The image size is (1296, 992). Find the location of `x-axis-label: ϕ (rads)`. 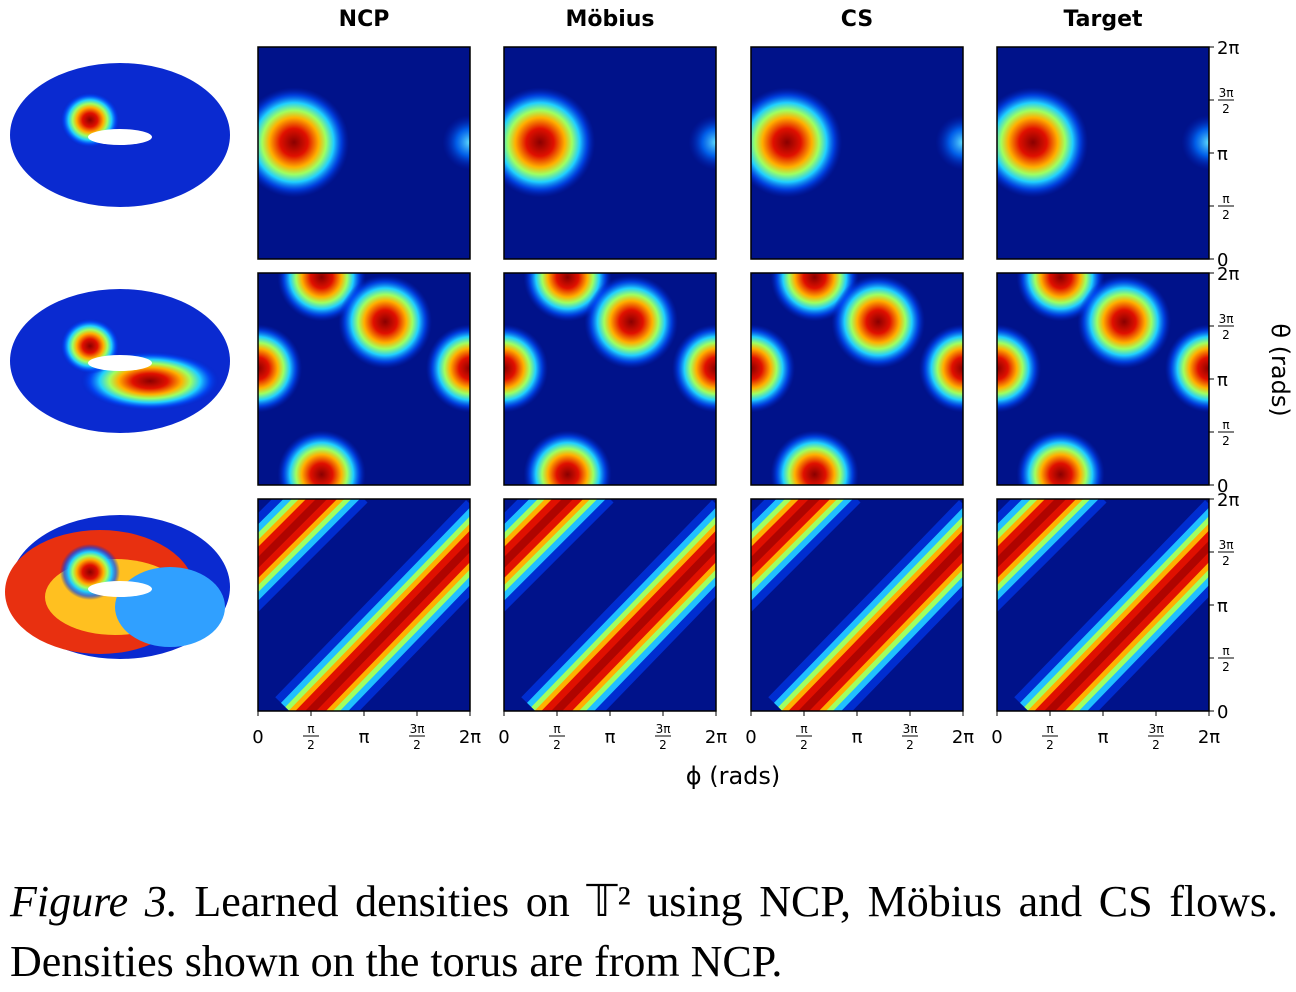

x-axis-label: ϕ (rads) is located at coordinates (733, 776).